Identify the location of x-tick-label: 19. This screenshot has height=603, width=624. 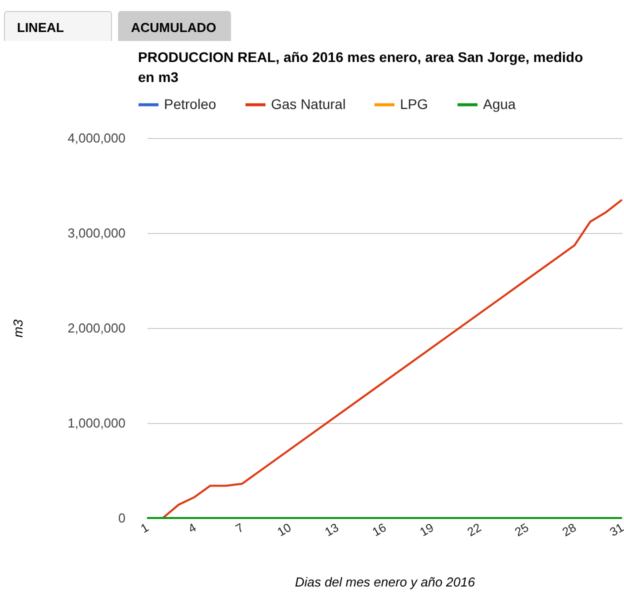
(426, 530).